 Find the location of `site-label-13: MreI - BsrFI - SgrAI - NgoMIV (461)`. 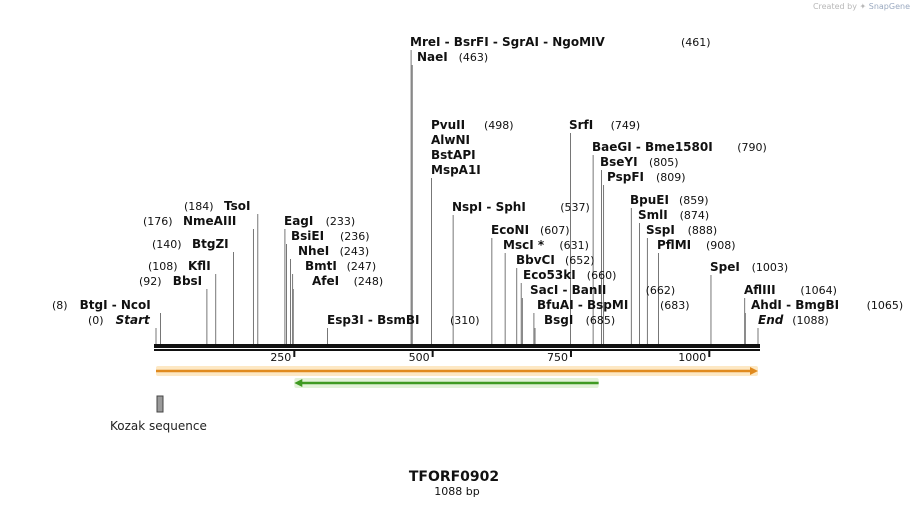

site-label-13: MreI - BsrFI - SgrAI - NgoMIV (461) is located at coordinates (560, 42).